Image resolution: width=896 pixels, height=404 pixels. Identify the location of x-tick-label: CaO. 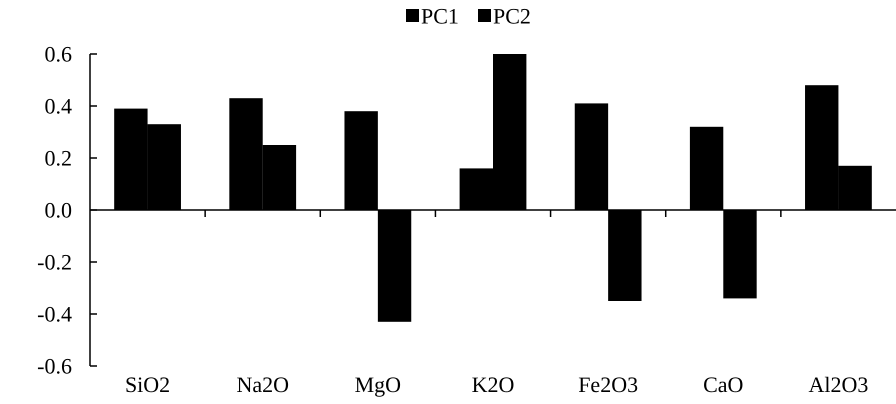
(723, 384).